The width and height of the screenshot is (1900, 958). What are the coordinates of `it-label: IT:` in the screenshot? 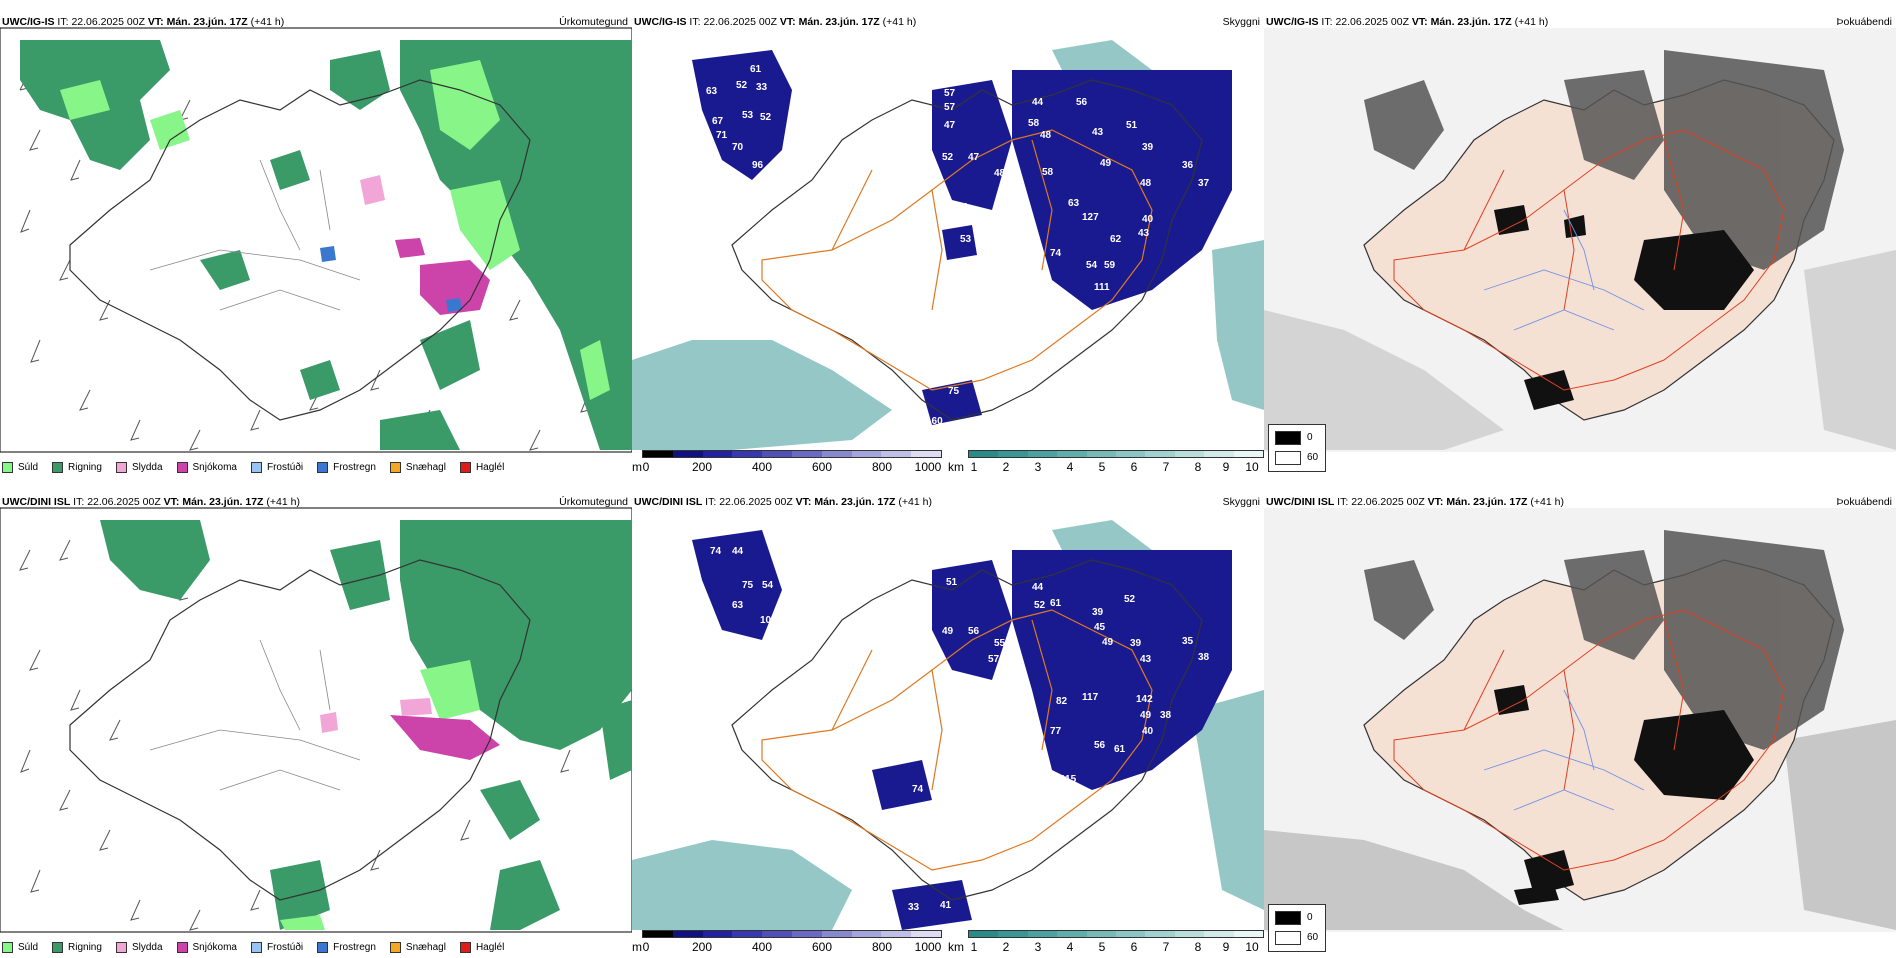 It's located at (1343, 502).